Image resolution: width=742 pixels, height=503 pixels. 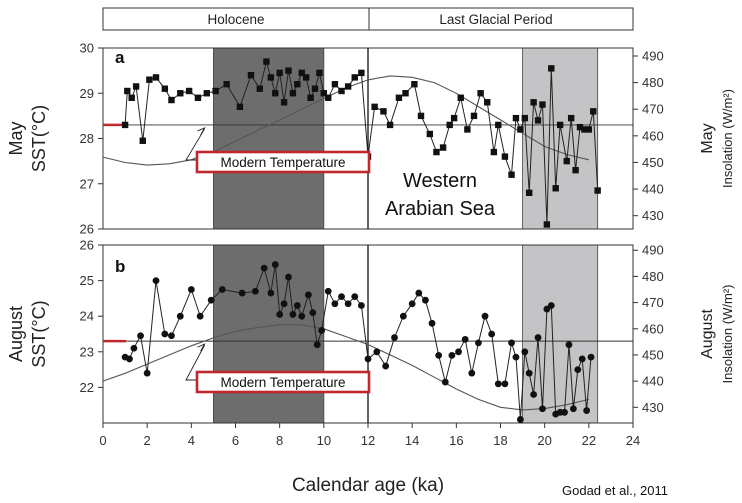 What do you see at coordinates (235, 440) in the screenshot?
I see `x-tick-label: 6` at bounding box center [235, 440].